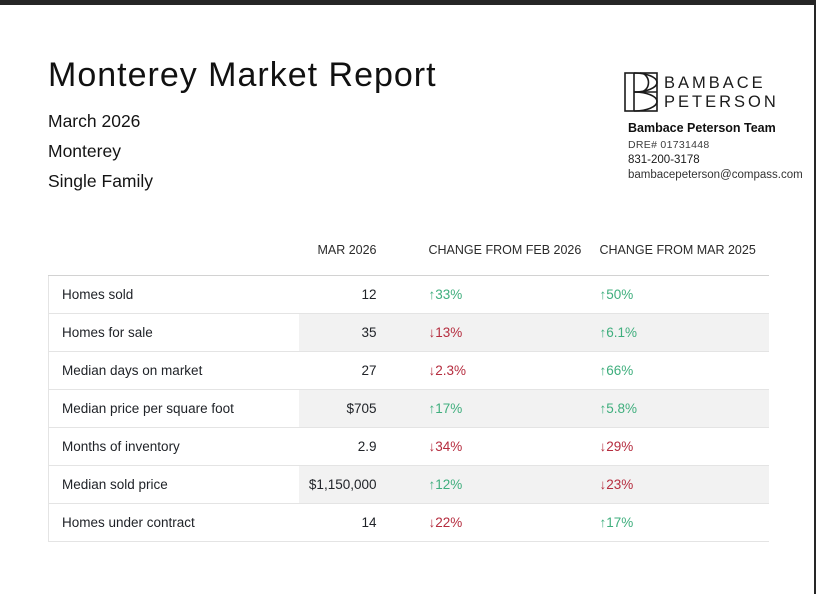 The image size is (816, 594). Describe the element at coordinates (684, 250) in the screenshot. I see `column-header-change-yoy: CHANGE FROM MAR 2025` at that location.